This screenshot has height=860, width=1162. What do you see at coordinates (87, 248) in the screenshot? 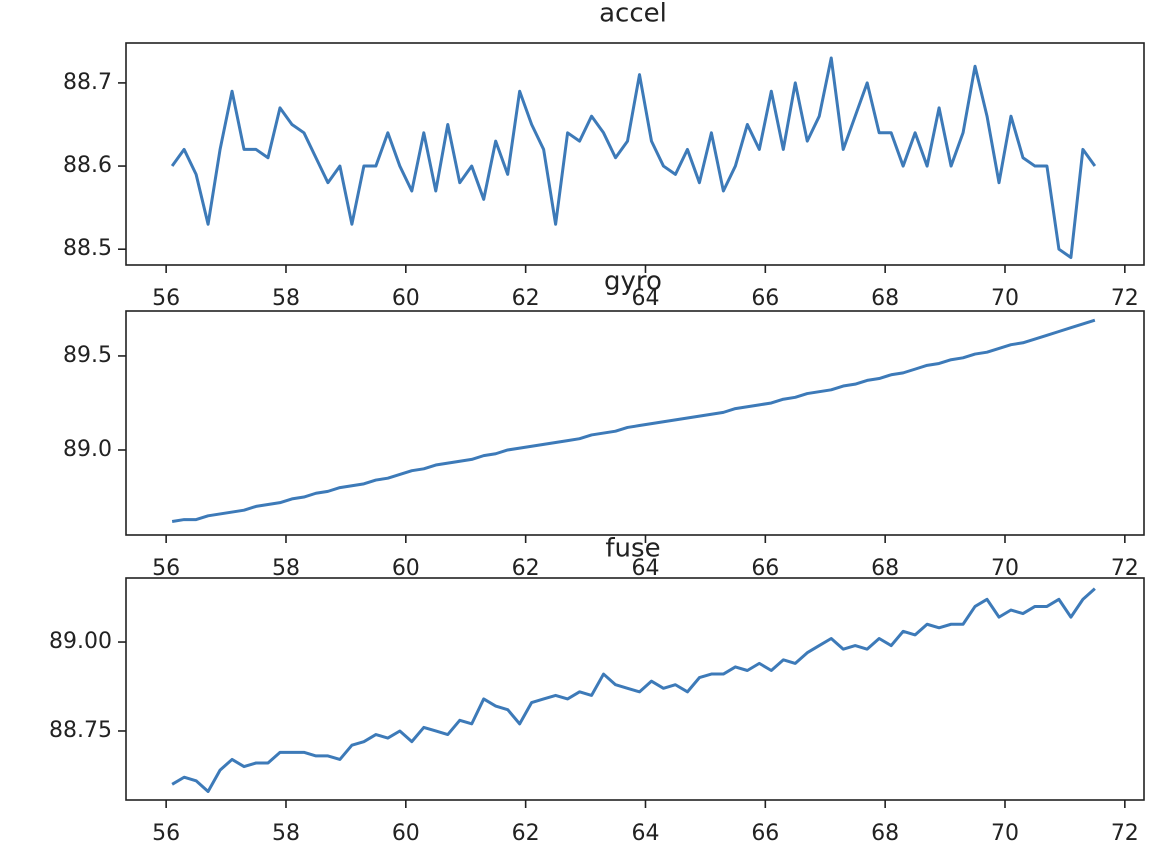
I see `y-tick-label: 88.5` at bounding box center [87, 248].